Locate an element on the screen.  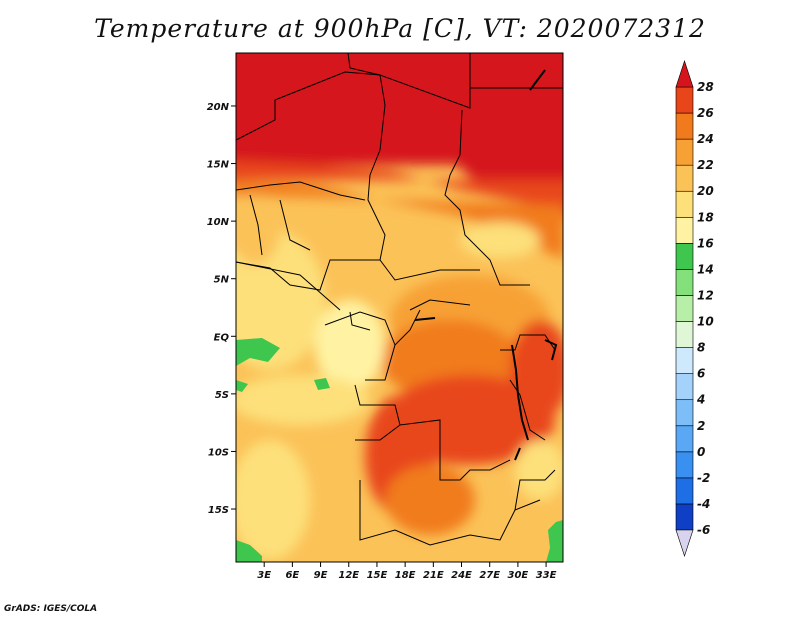
lon-tick-label: 6E is located at coordinates (292, 575).